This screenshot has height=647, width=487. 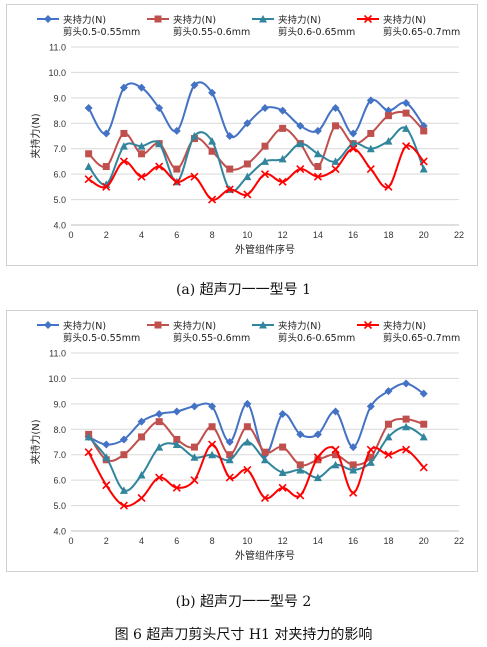 I want to click on x-tick-label: 16, so click(x=353, y=541).